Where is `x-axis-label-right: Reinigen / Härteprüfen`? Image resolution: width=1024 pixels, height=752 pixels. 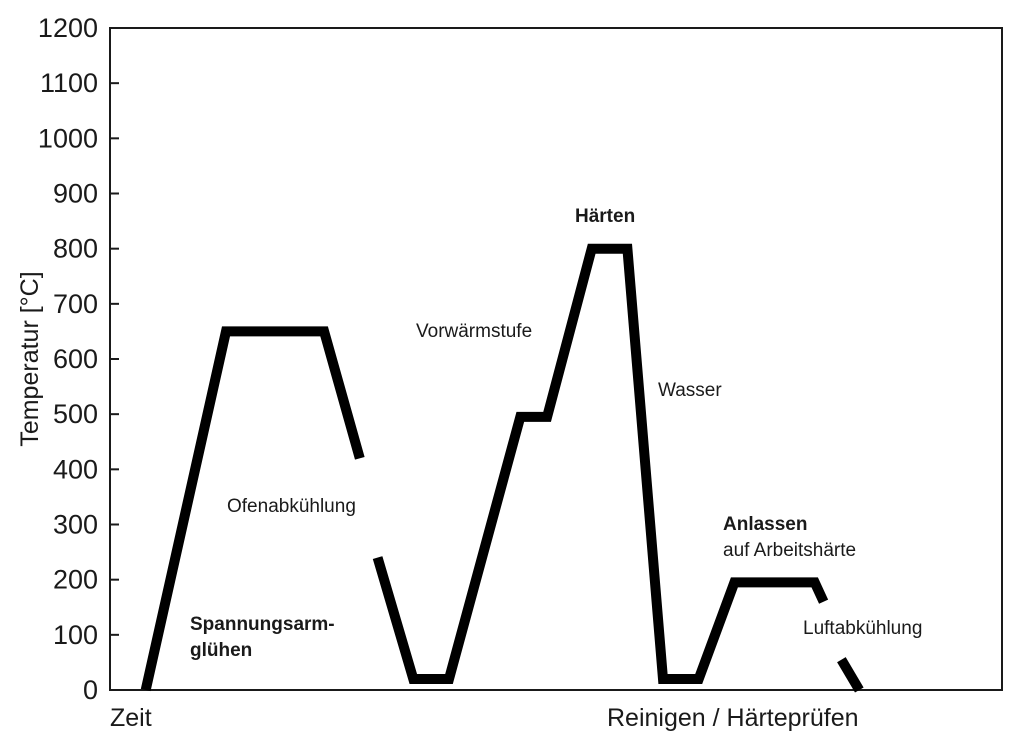
x-axis-label-right: Reinigen / Härteprüfen is located at coordinates (733, 718).